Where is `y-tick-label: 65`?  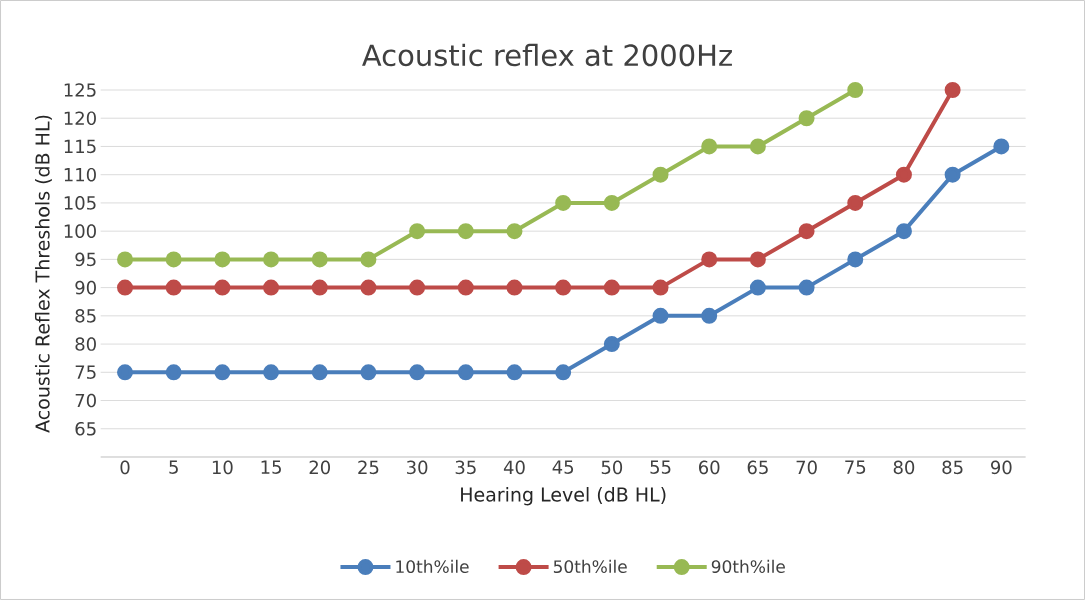 y-tick-label: 65 is located at coordinates (85, 428).